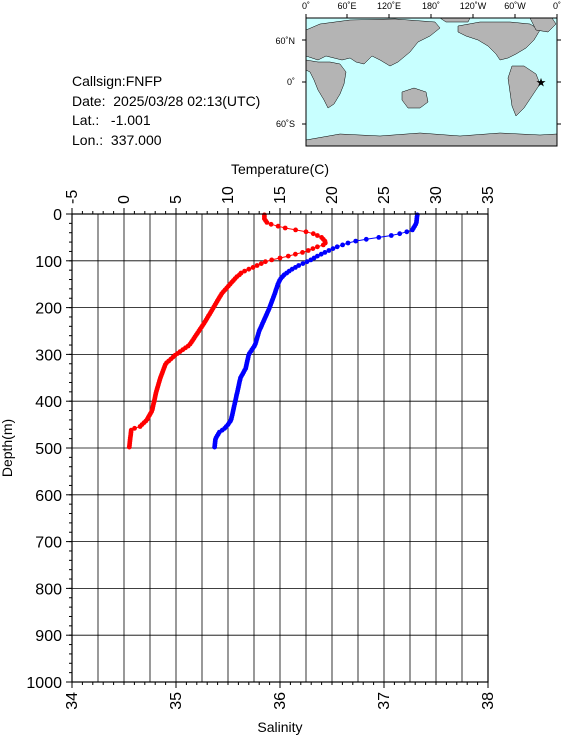 The image size is (564, 736). I want to click on depth-tick-label: 100, so click(48, 262).